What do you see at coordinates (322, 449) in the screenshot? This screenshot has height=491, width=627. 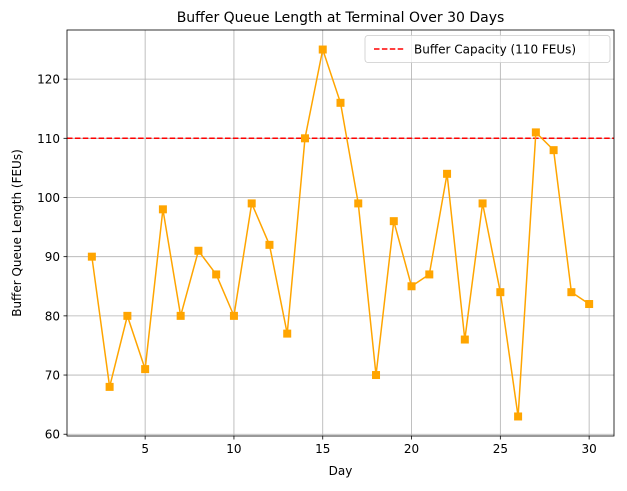 I see `x-tick-label: 15` at bounding box center [322, 449].